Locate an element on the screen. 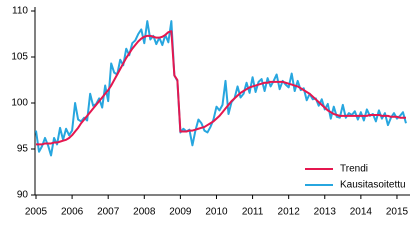  legend-label: Kausitasoitettu is located at coordinates (373, 185).